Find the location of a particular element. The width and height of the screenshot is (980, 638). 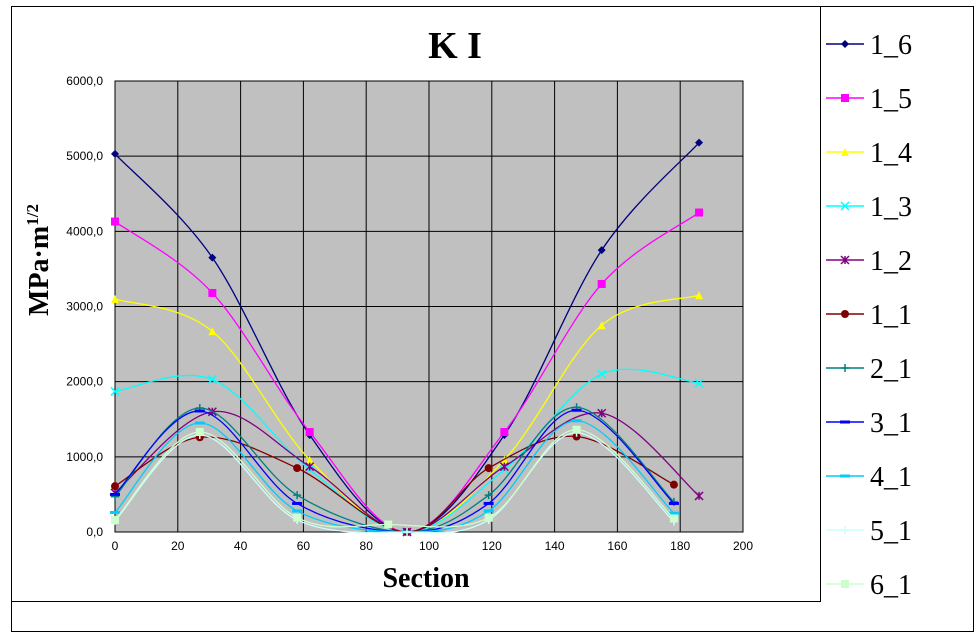

svg-text: MPa·m1/2 is located at coordinates (39, 260).